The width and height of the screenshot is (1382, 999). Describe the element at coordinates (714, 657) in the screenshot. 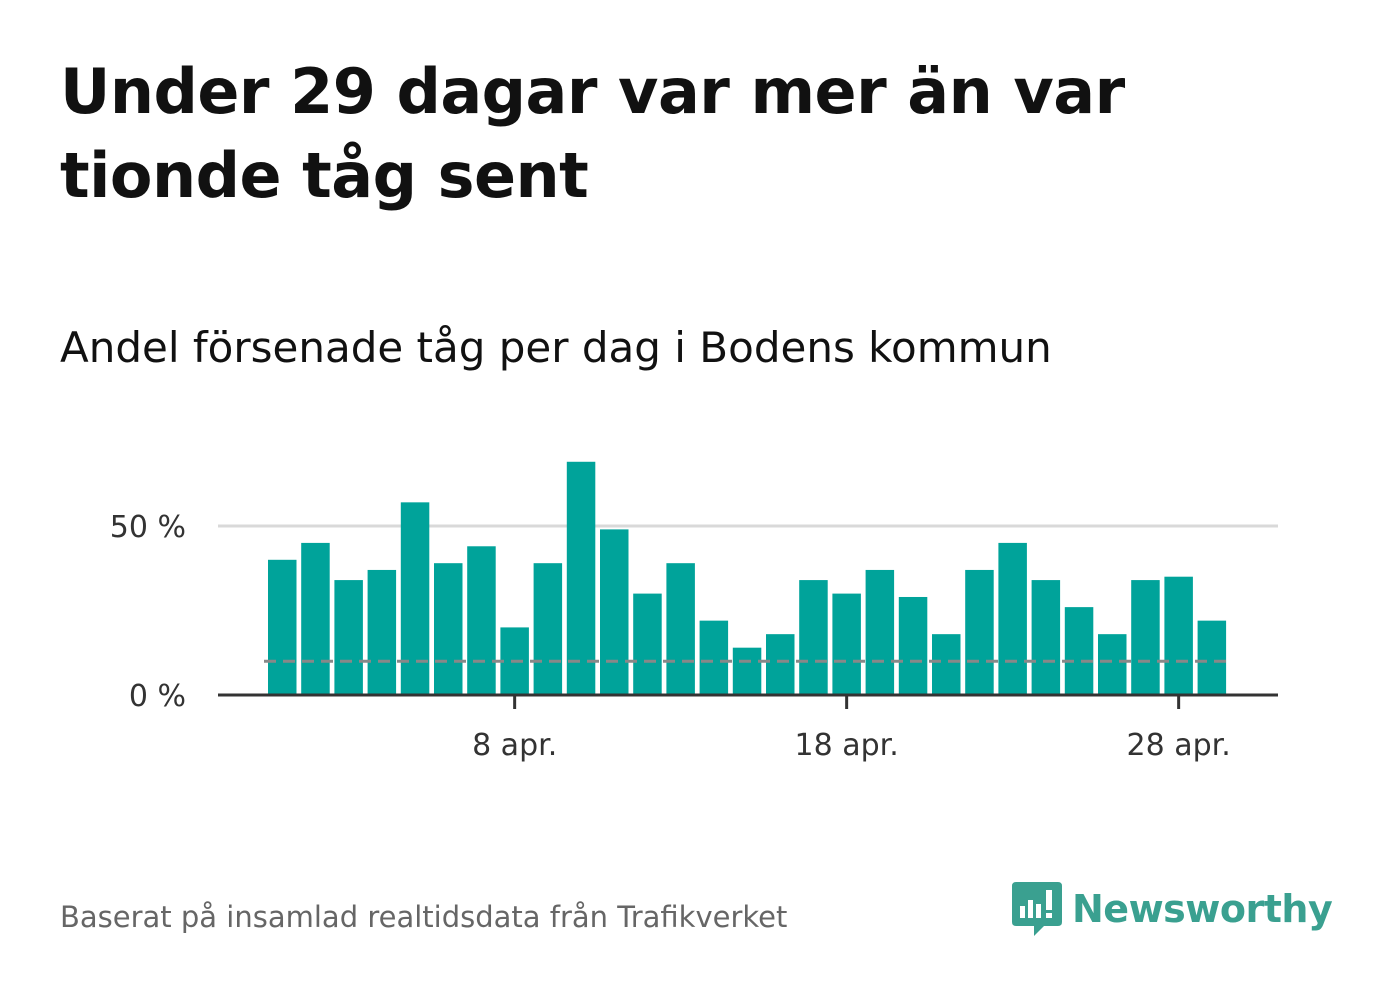

I see `bar-14-apr` at that location.